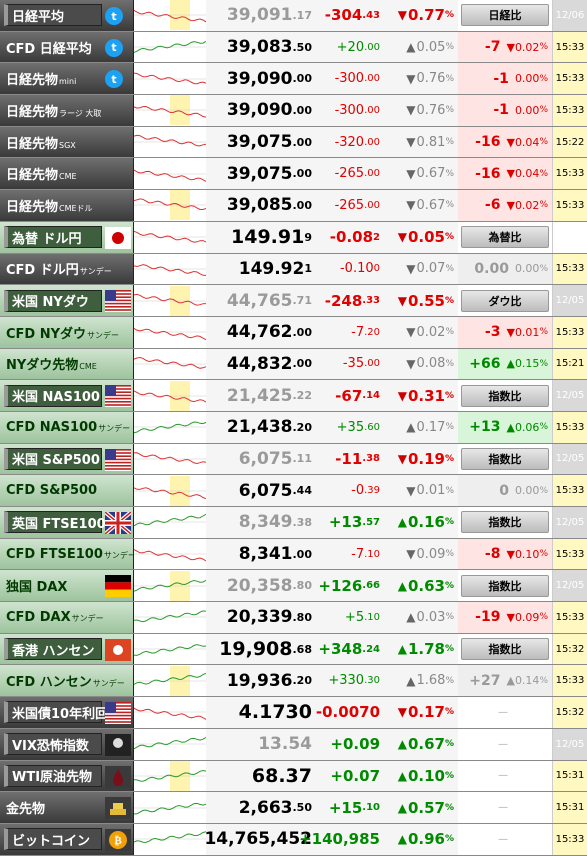 This screenshot has height=856, width=587. What do you see at coordinates (53, 744) in the screenshot?
I see `row-name-label: VIX恐怖指数` at bounding box center [53, 744].